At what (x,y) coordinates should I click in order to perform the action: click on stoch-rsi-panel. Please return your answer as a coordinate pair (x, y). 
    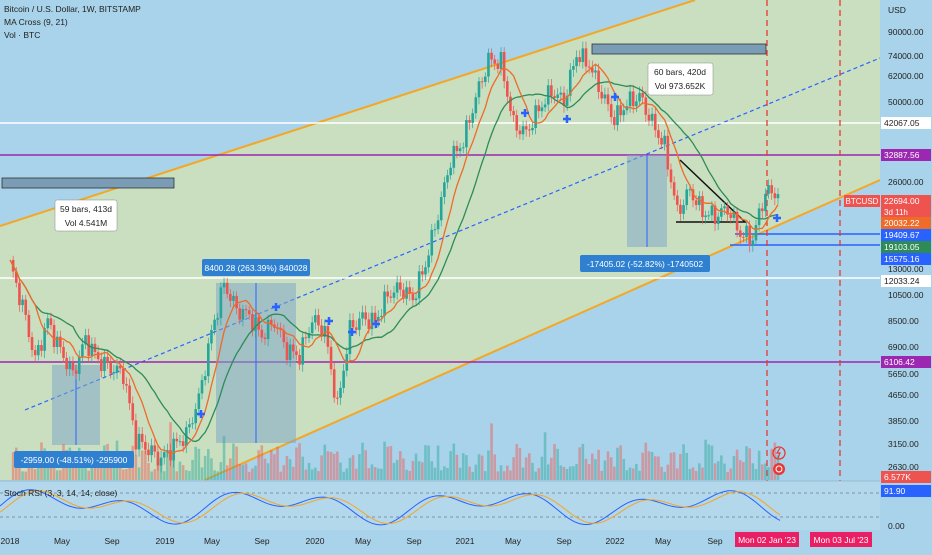
    Looking at the image, I should click on (440, 505).